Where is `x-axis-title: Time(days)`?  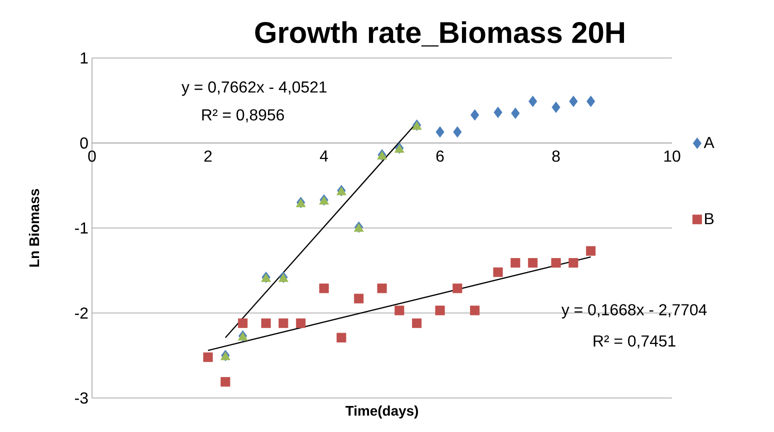 x-axis-title: Time(days) is located at coordinates (381, 412).